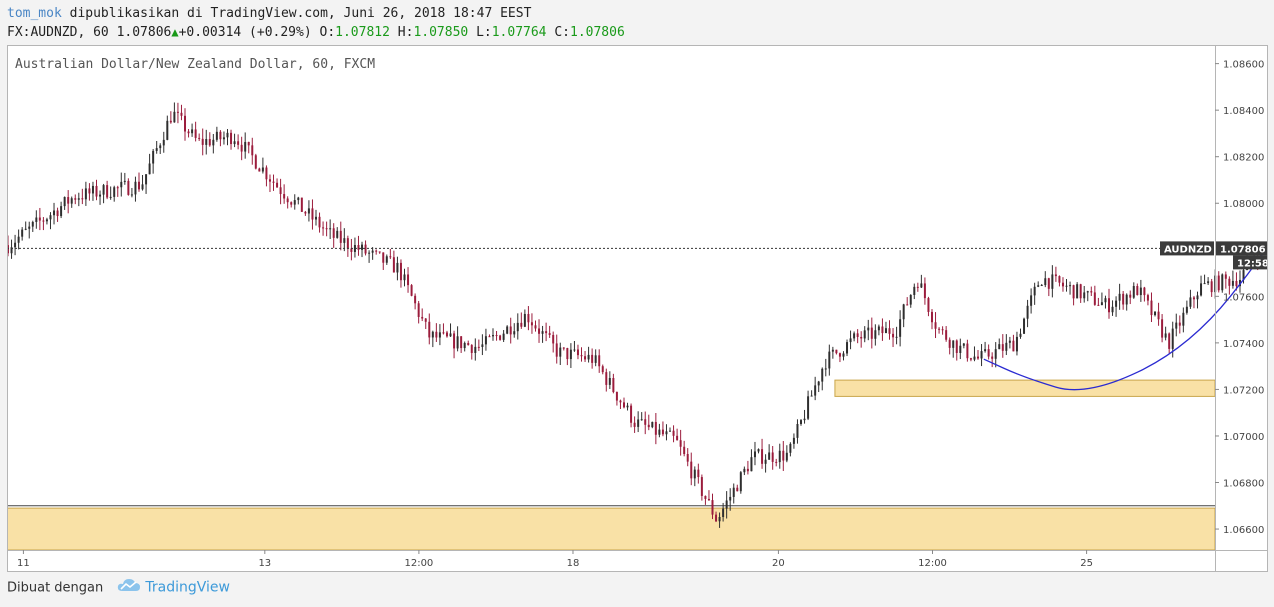 This screenshot has height=607, width=1274. I want to click on y-tick-label: 1.07600, so click(1243, 297).